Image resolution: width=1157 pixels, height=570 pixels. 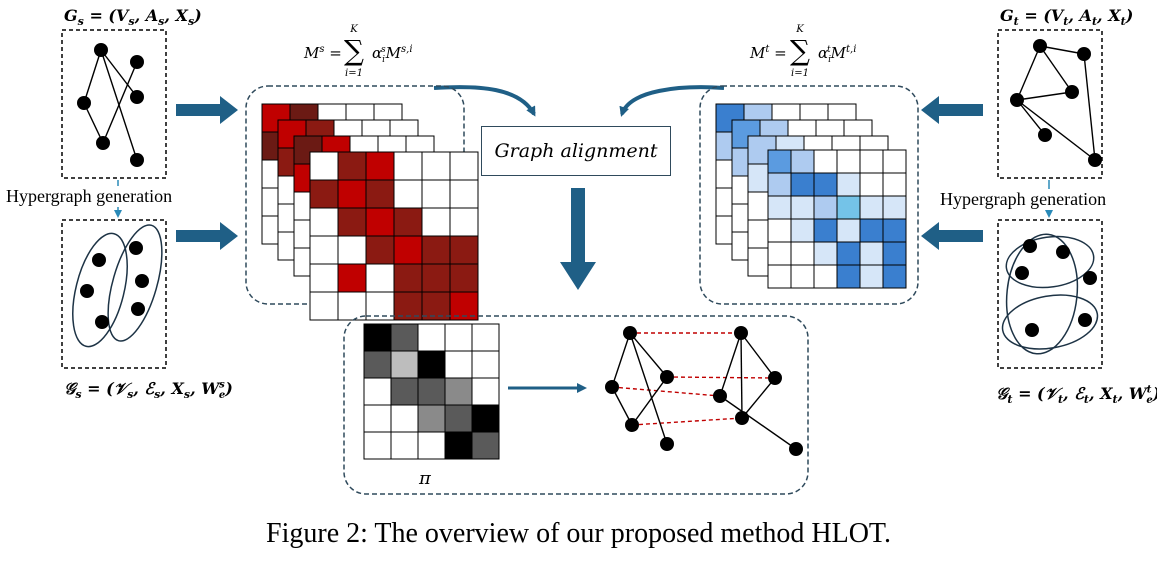 I want to click on aligned-graphs, so click(x=704, y=391).